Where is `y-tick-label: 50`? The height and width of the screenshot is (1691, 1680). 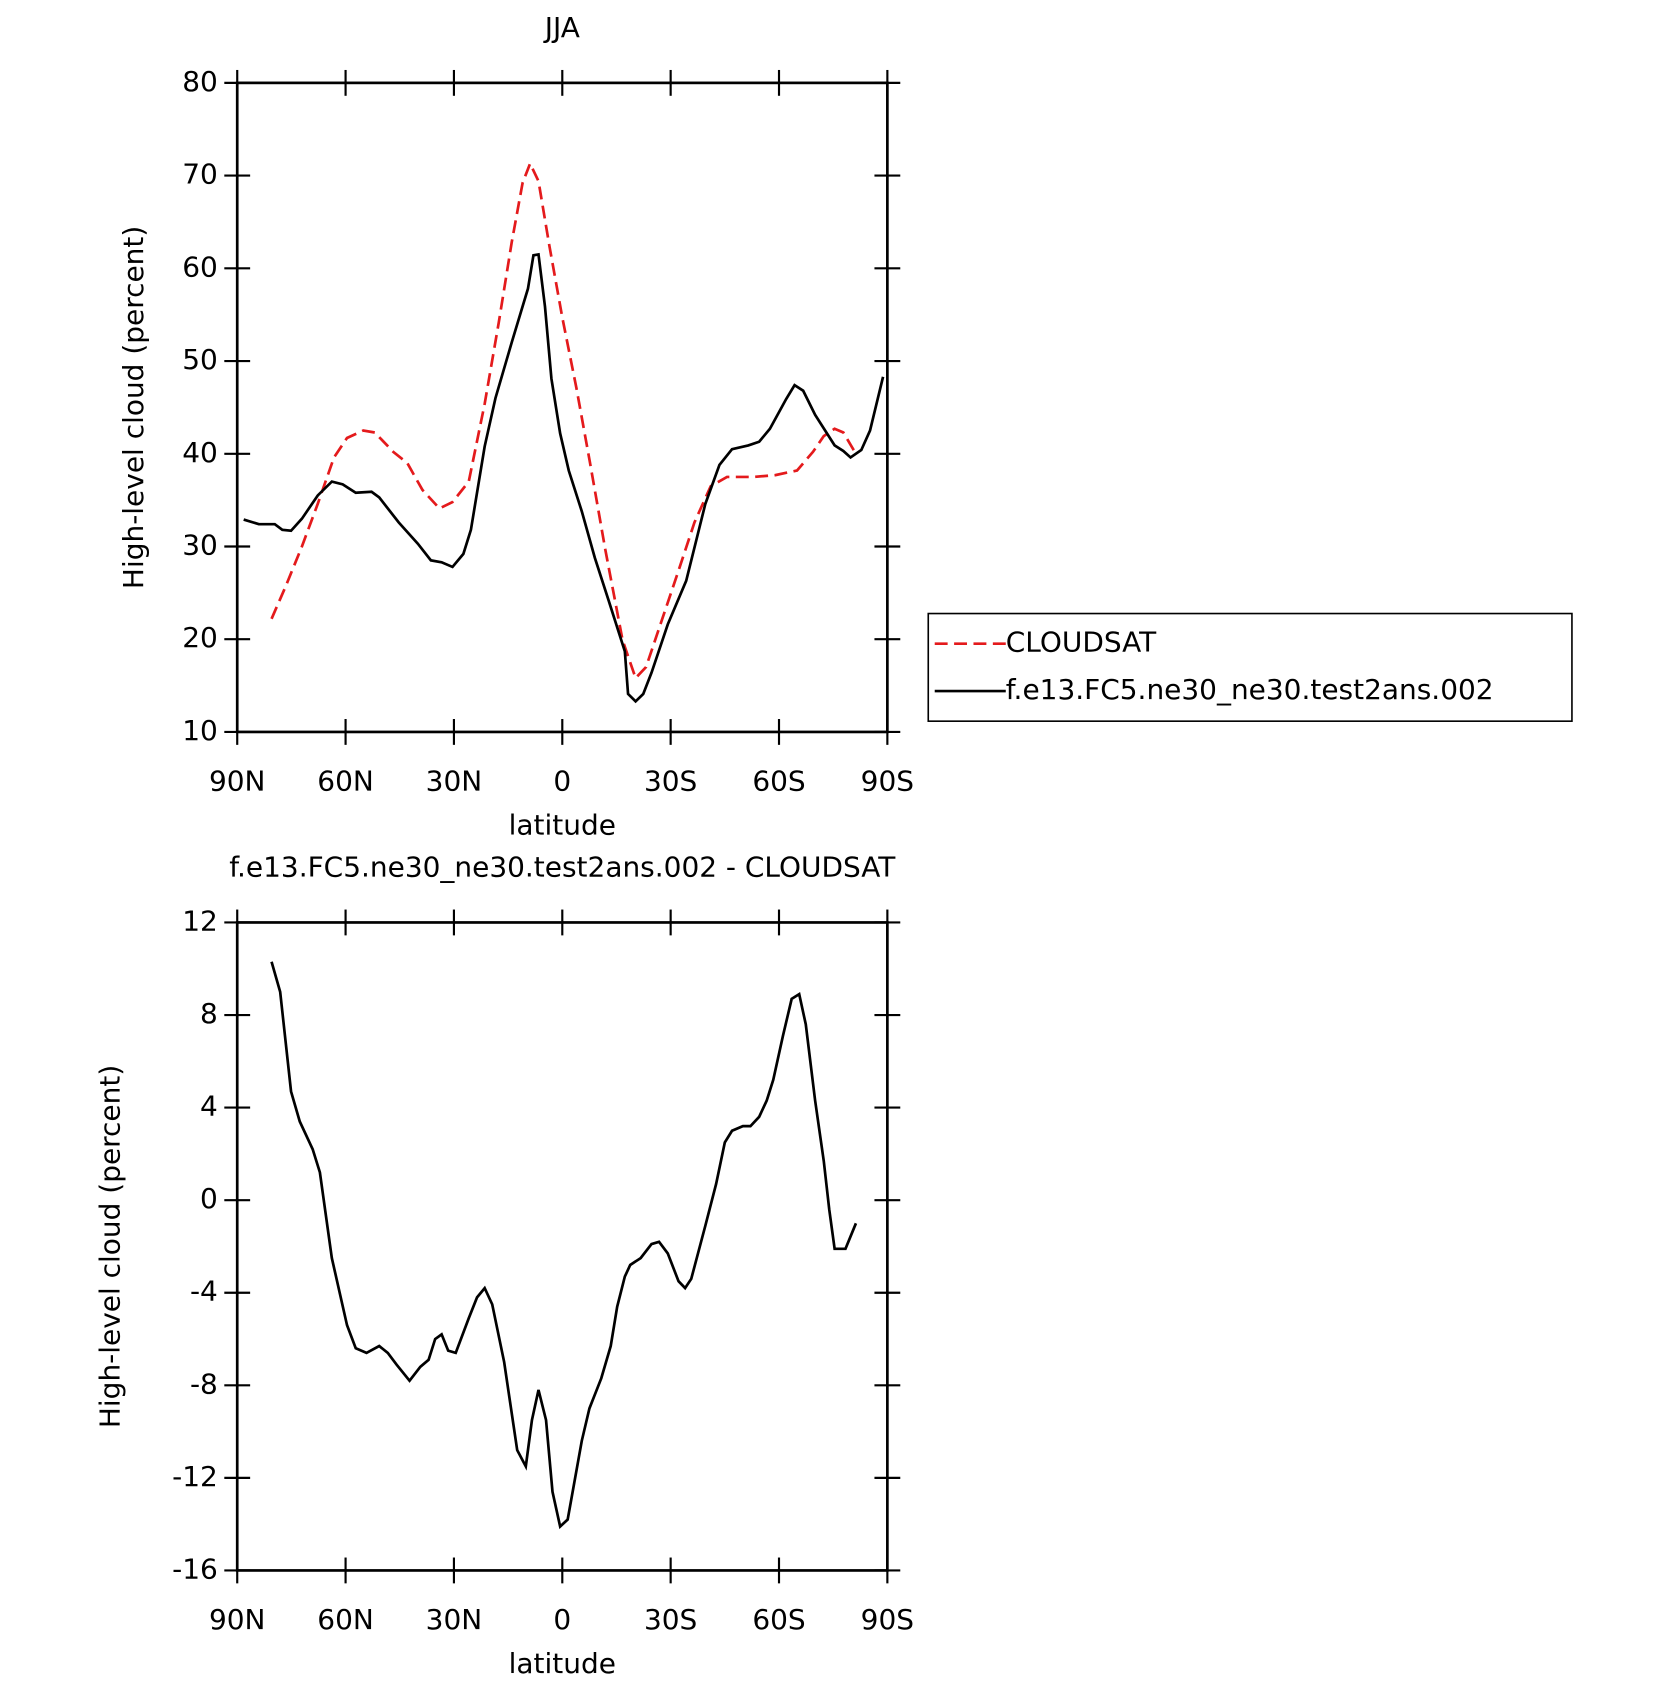 y-tick-label: 50 is located at coordinates (200, 359).